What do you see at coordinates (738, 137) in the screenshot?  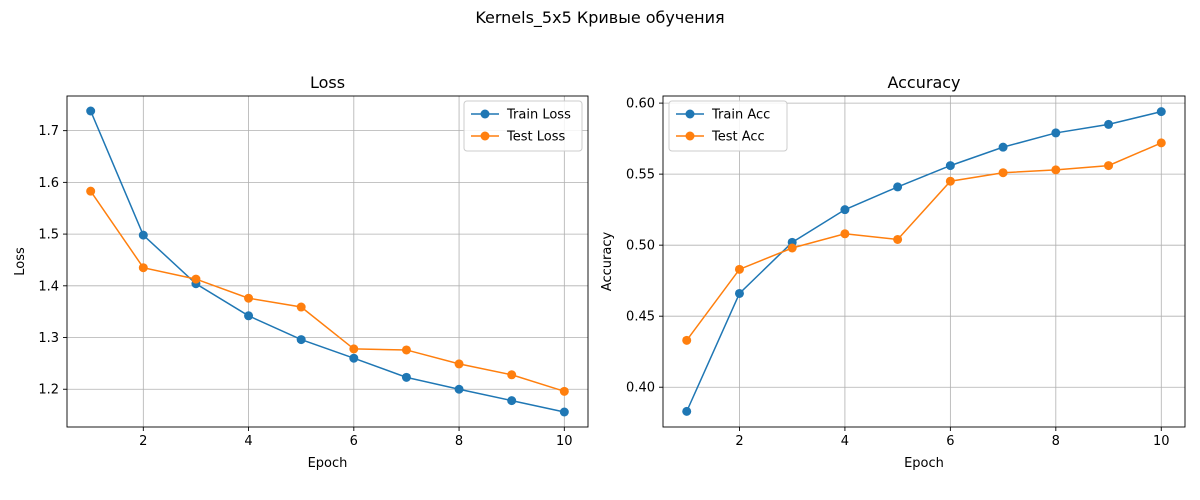 I see `accuracy-legend-label-test-acc: Test Acc` at bounding box center [738, 137].